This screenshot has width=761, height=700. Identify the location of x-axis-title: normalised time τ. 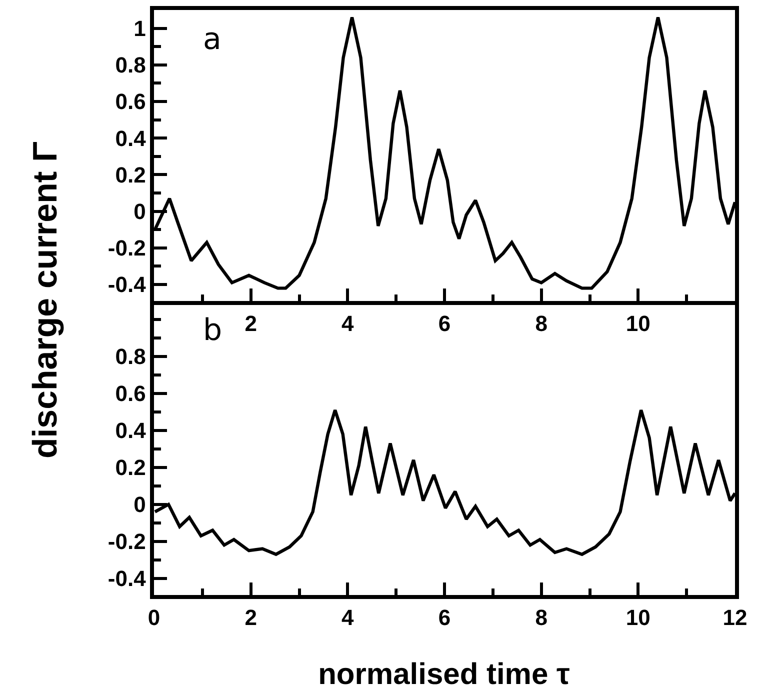
(444, 675).